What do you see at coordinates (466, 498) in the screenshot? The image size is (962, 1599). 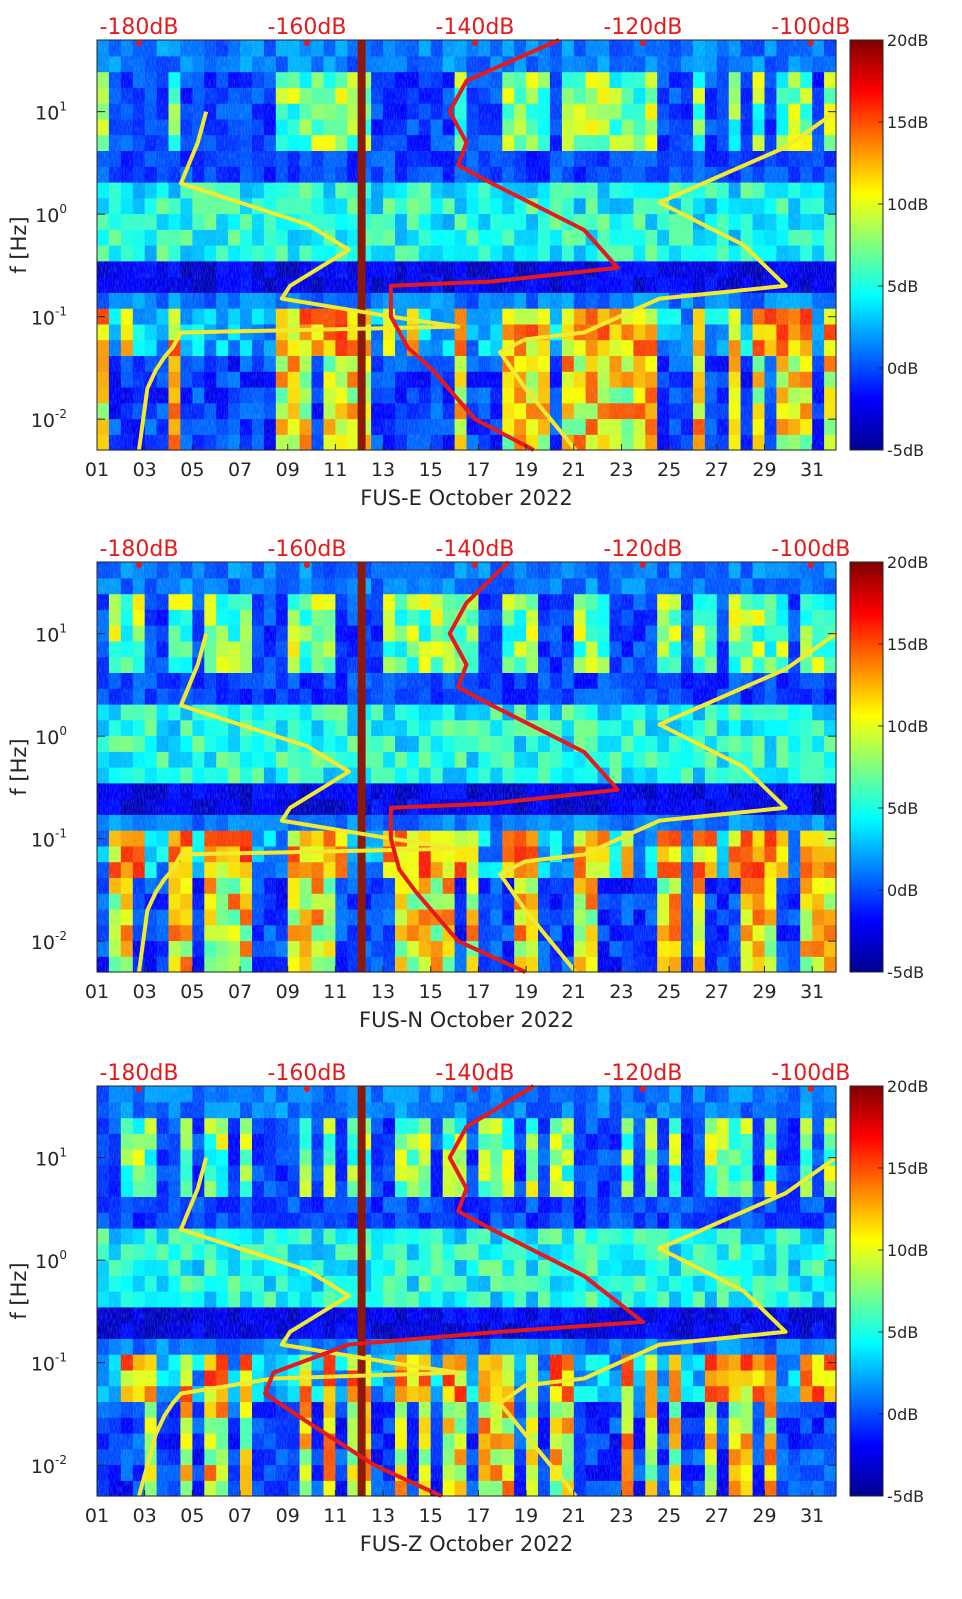 I see `x-axis-label: FUS-E October 2022` at bounding box center [466, 498].